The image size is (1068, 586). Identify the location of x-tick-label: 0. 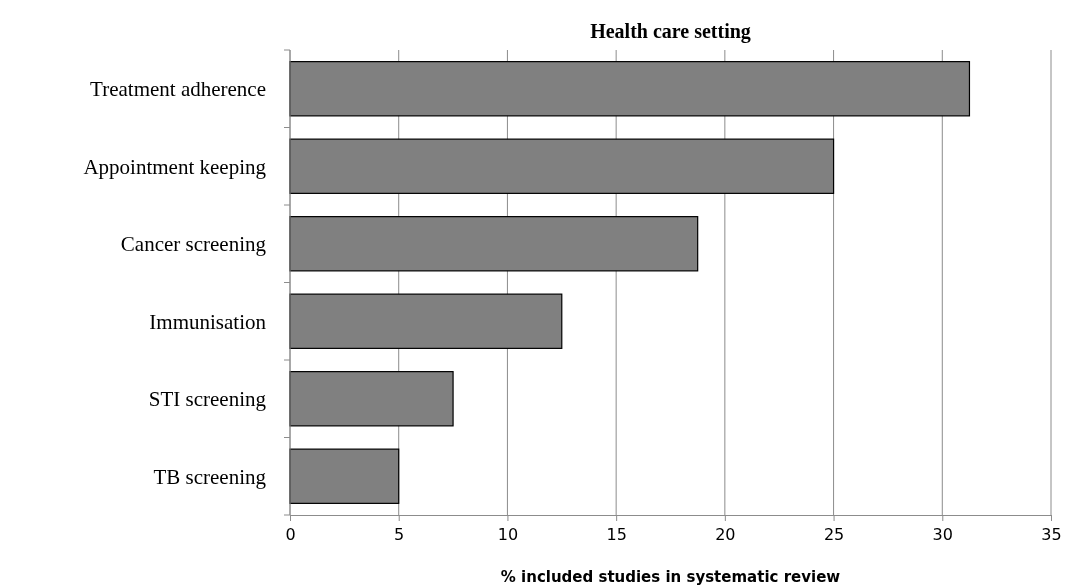
(290, 535).